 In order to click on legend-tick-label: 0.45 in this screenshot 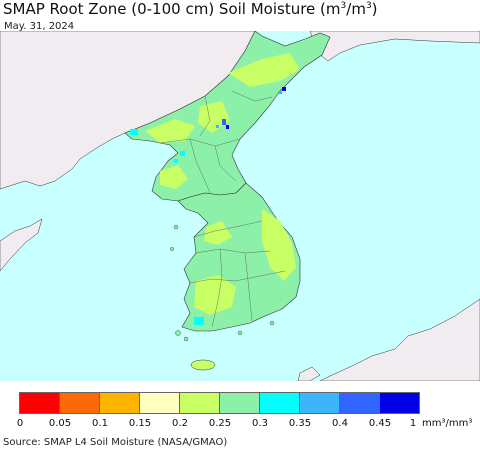, I will do `click(380, 423)`.